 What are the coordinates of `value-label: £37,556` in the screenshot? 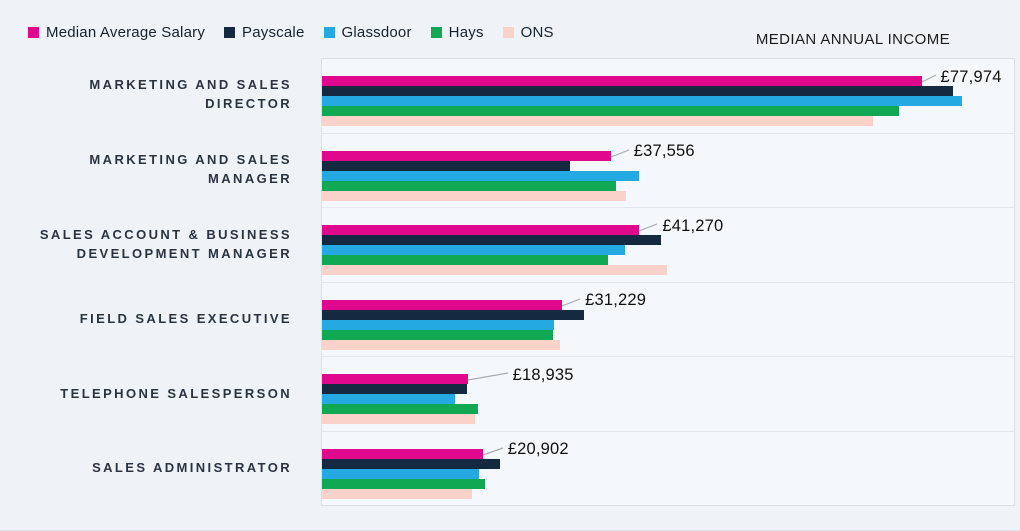 It's located at (664, 151).